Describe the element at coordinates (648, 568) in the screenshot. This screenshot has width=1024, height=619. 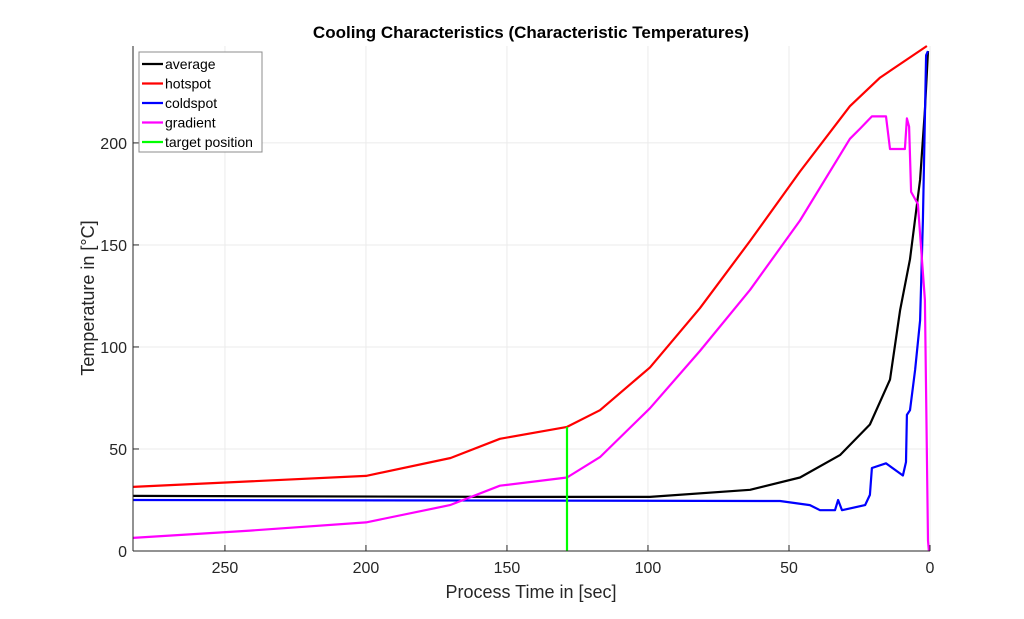
I see `x-tick-label: 100` at that location.